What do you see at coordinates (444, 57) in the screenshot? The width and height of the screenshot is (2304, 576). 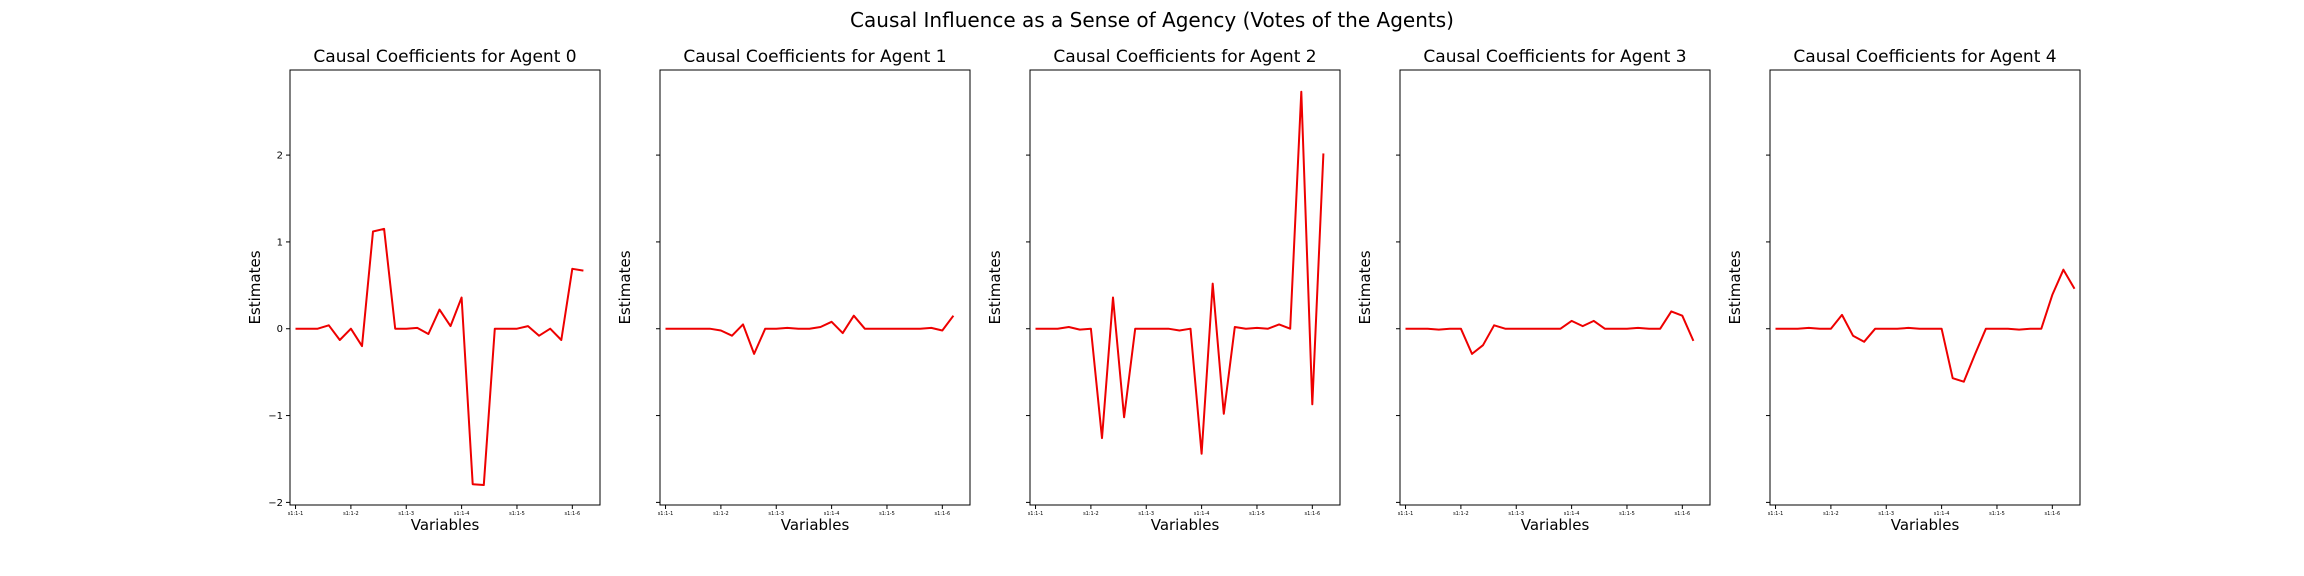 I see `subplot-title: Causal Coefficients for Agent 0` at bounding box center [444, 57].